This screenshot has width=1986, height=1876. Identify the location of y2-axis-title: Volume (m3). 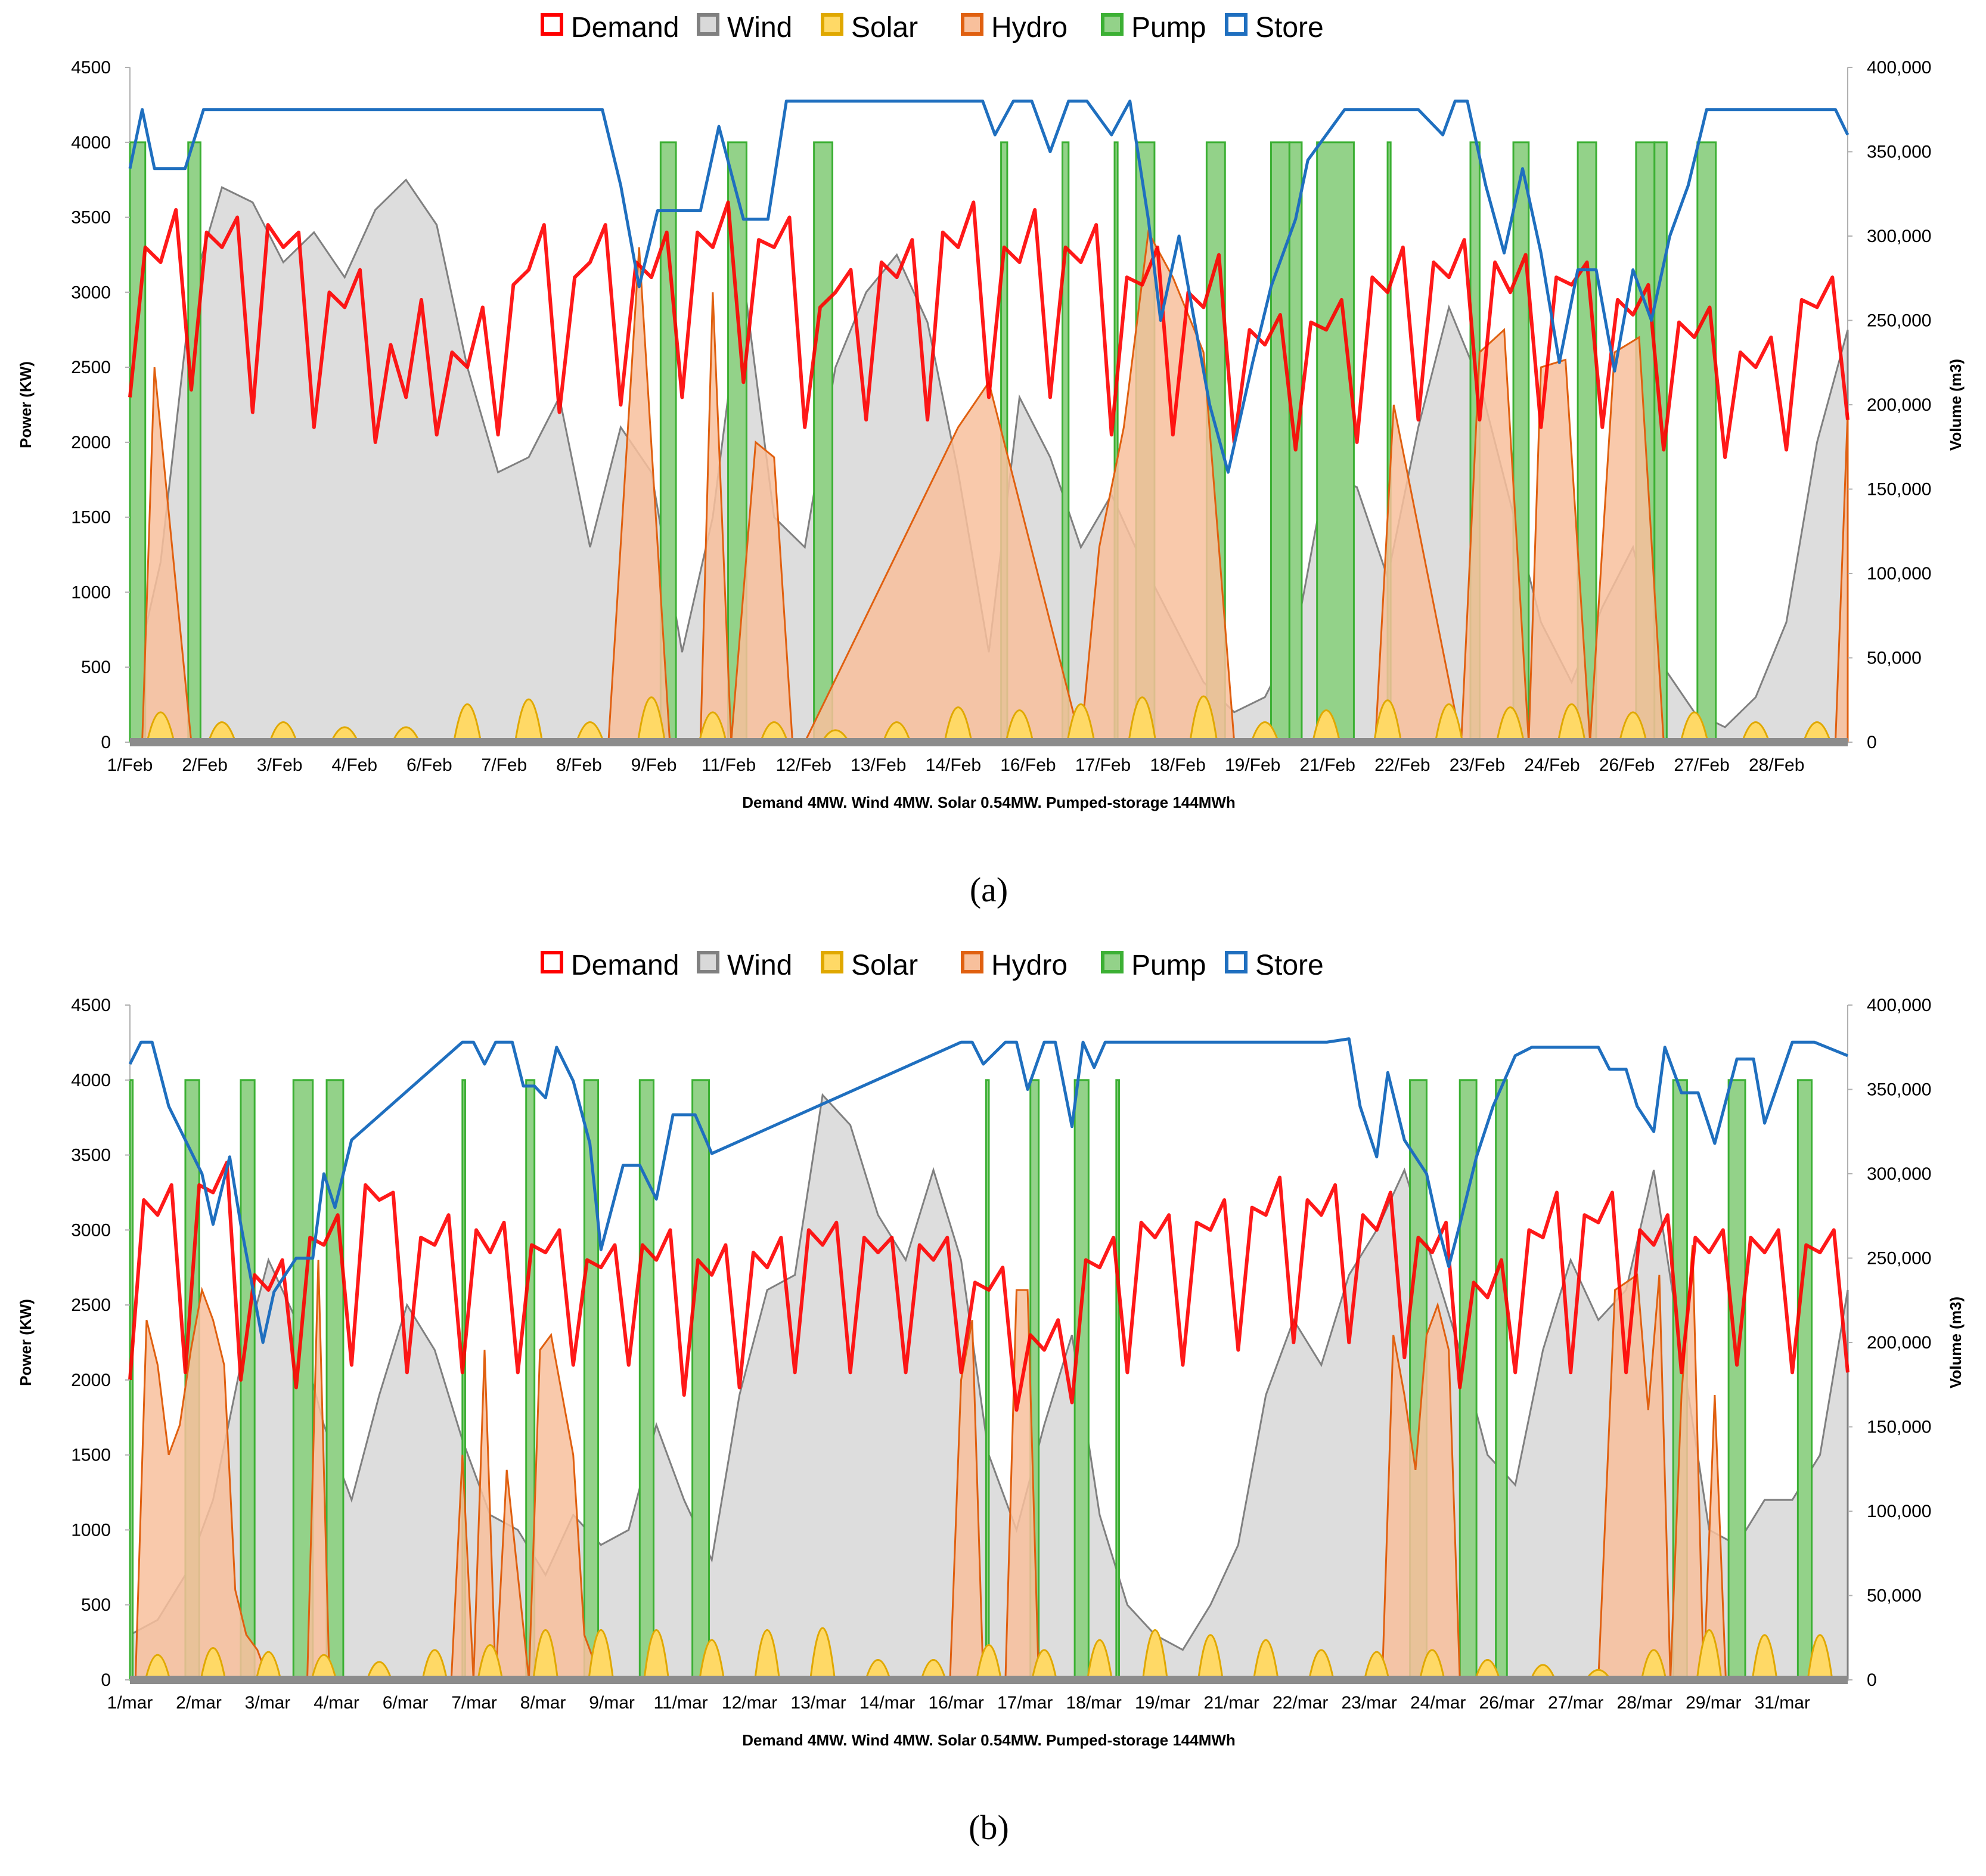
(1956, 1342).